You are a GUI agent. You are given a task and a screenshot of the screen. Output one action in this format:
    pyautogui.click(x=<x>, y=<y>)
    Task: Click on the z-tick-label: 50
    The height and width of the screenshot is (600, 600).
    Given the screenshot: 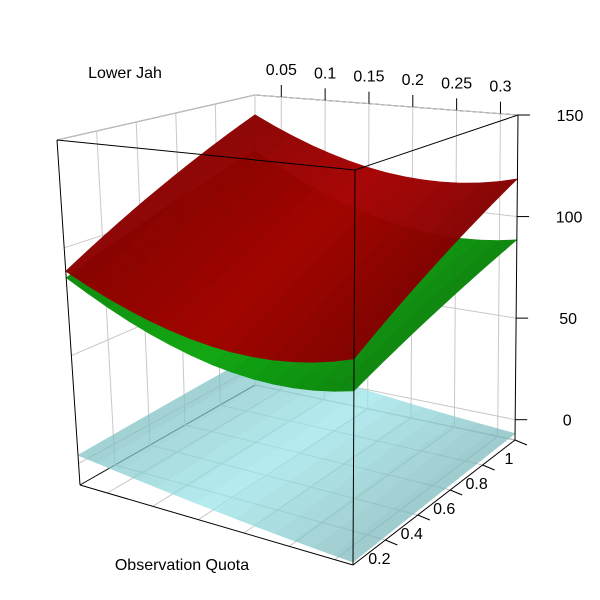 What is the action you would take?
    pyautogui.click(x=568, y=319)
    